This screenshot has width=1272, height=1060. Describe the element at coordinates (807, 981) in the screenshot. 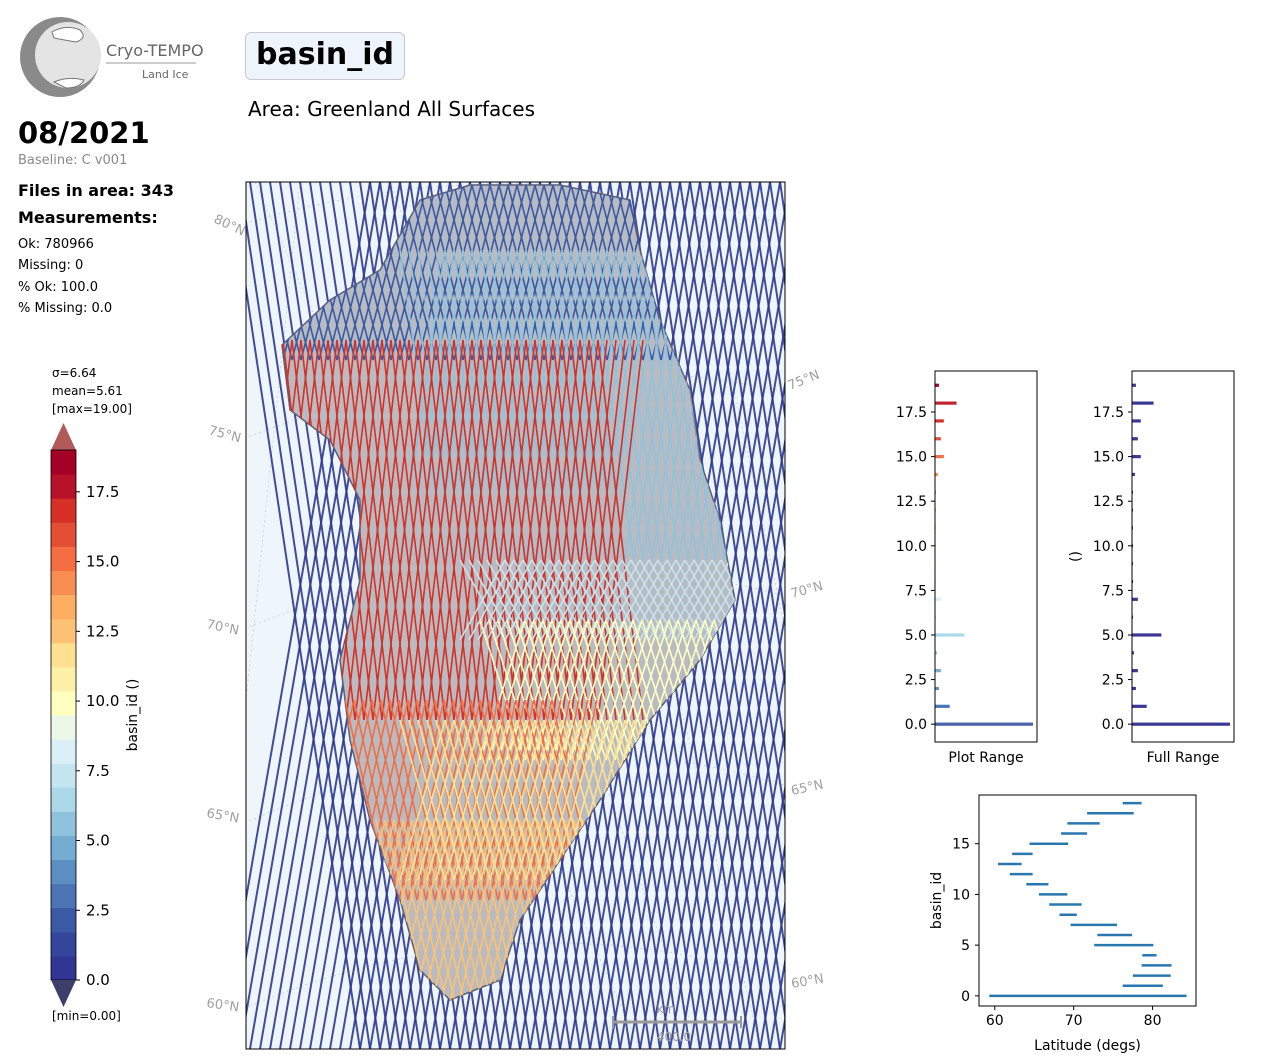

I see `lat-label: 60°N` at that location.